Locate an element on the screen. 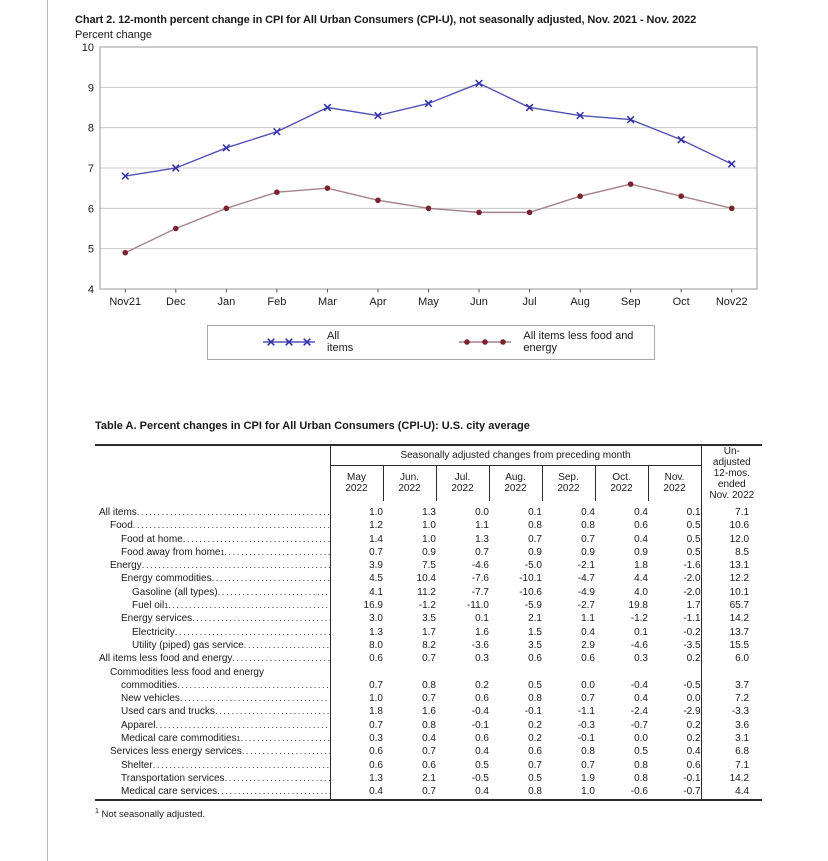  column-header: Sep. 2022 is located at coordinates (568, 483).